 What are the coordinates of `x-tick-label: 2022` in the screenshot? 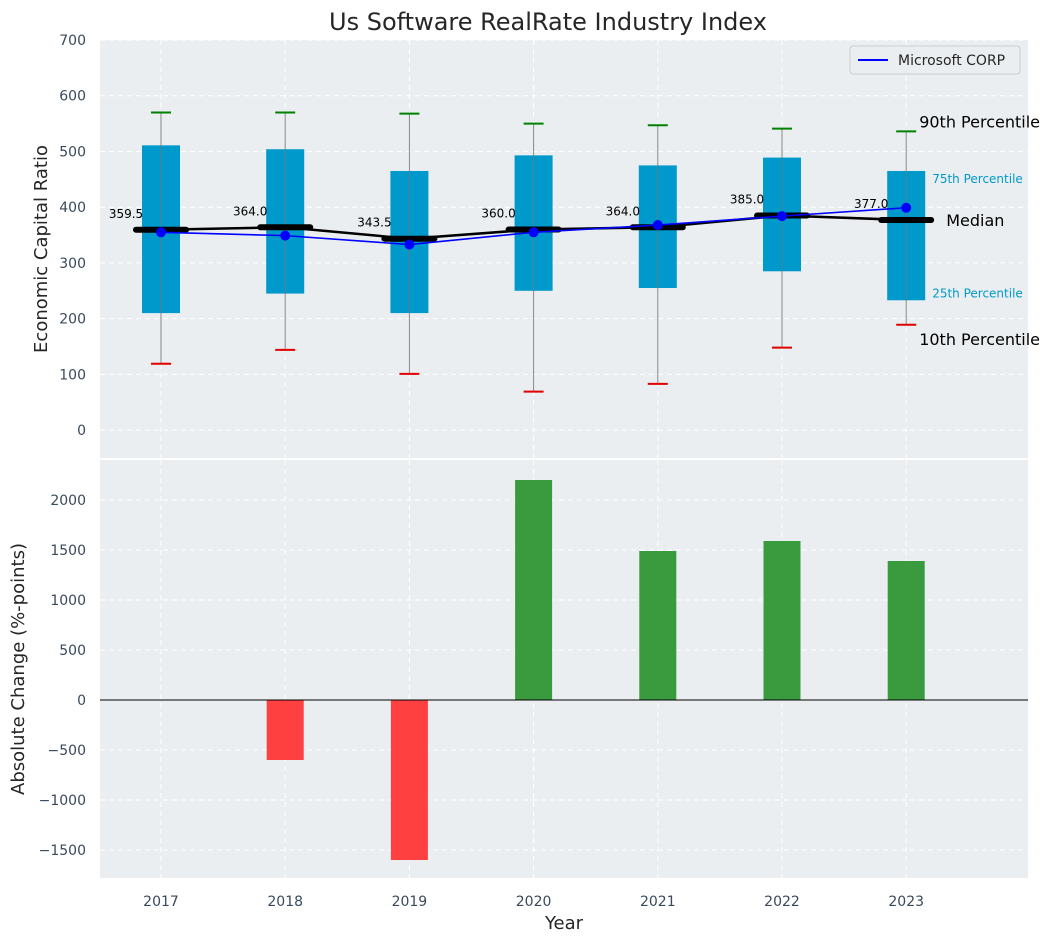 It's located at (782, 902).